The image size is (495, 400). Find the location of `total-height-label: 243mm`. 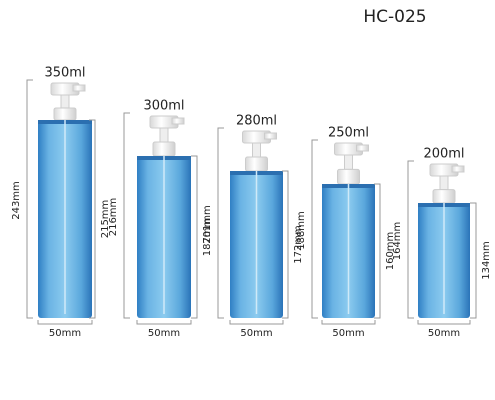

total-height-label: 243mm is located at coordinates (16, 200).